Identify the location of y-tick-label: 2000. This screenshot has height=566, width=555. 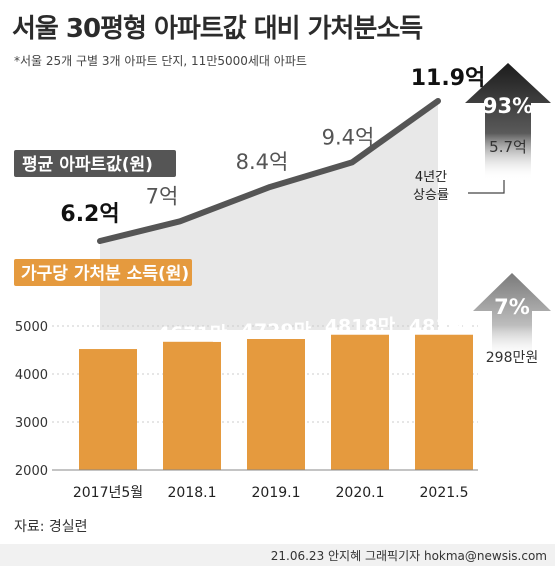
(31, 471).